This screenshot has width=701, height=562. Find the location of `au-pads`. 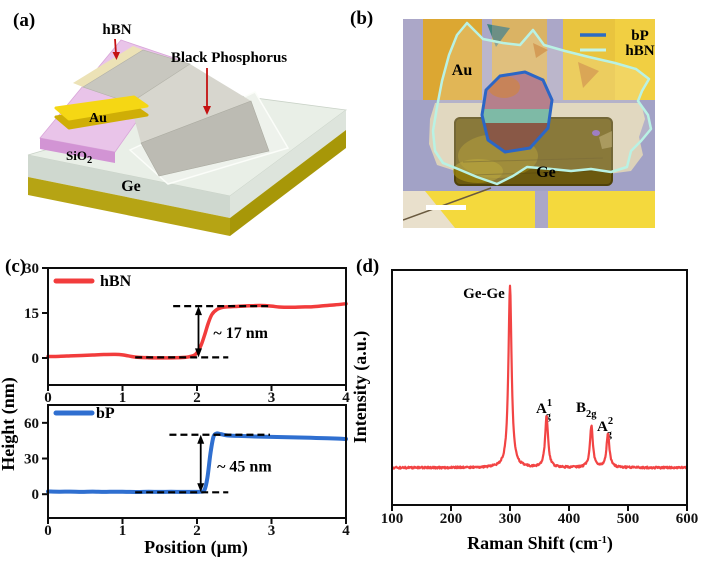

au-pads is located at coordinates (536, 123).